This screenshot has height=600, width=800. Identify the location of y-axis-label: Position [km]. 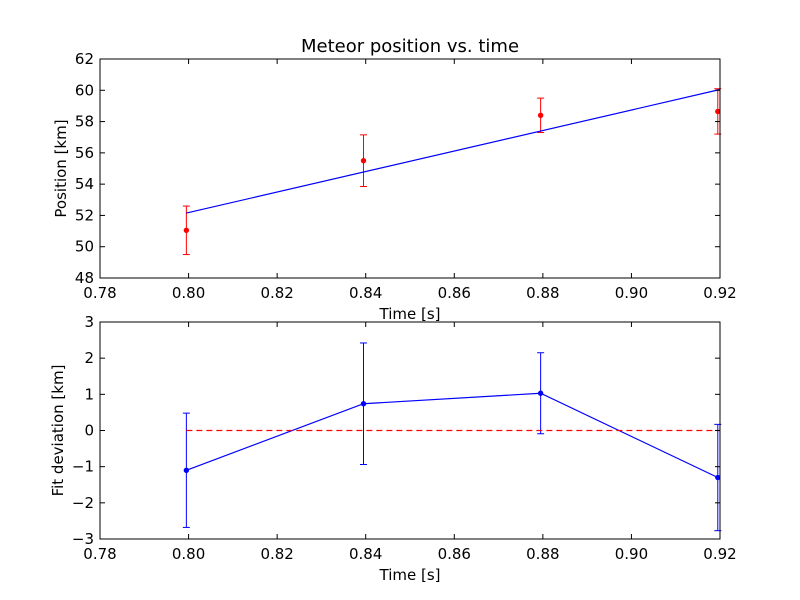
(61, 168).